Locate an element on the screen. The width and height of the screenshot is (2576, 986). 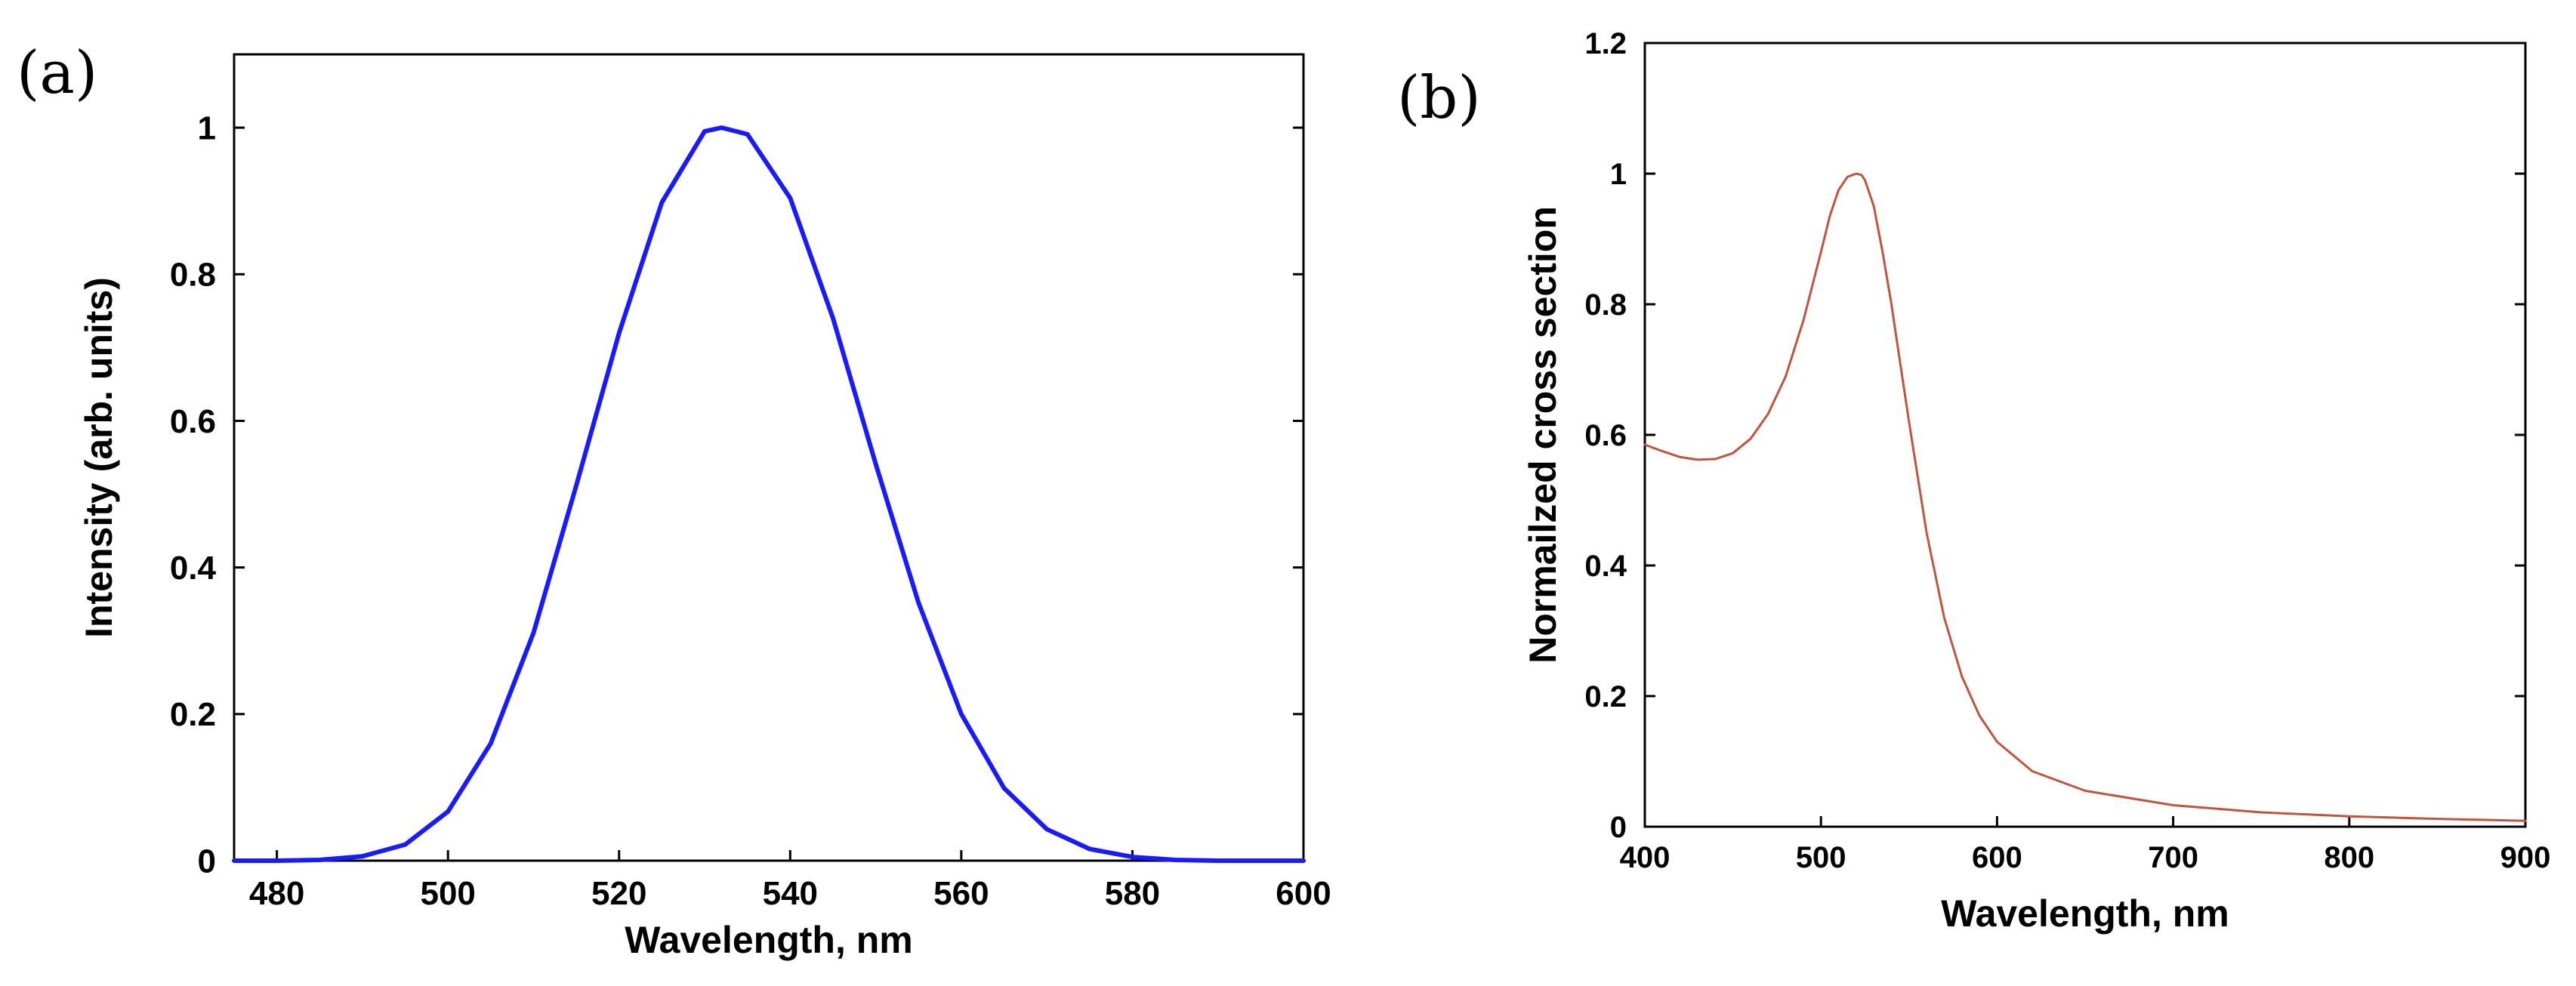
panel-label-a: (a) is located at coordinates (57, 73).